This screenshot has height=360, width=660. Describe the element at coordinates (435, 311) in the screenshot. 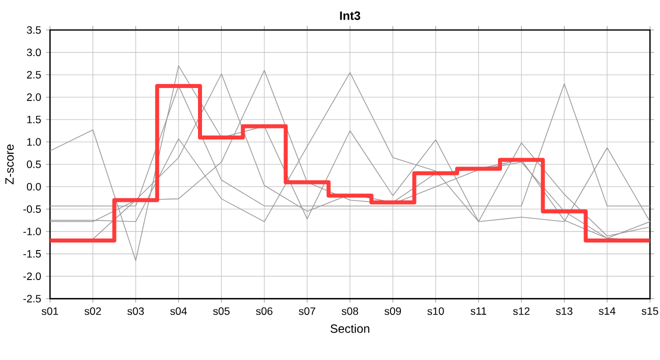

I see `x-tick-label: s10` at that location.